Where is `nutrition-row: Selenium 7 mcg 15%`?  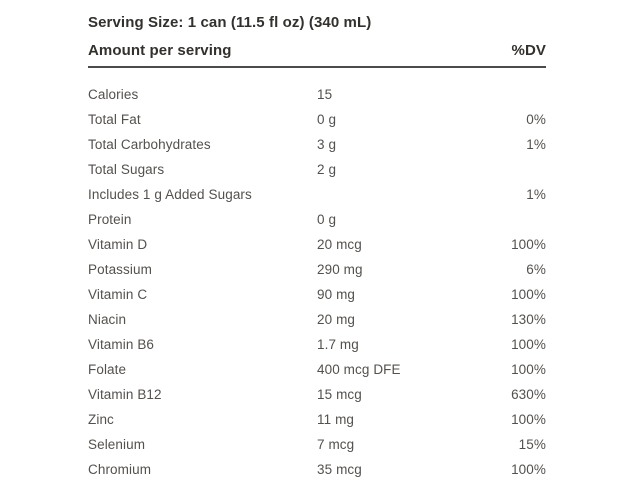 nutrition-row: Selenium 7 mcg 15% is located at coordinates (317, 444).